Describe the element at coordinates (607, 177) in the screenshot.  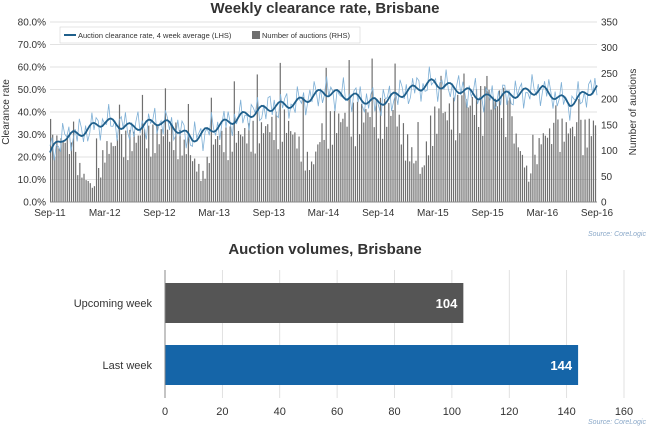
I see `y-right-tick-label: 50` at that location.